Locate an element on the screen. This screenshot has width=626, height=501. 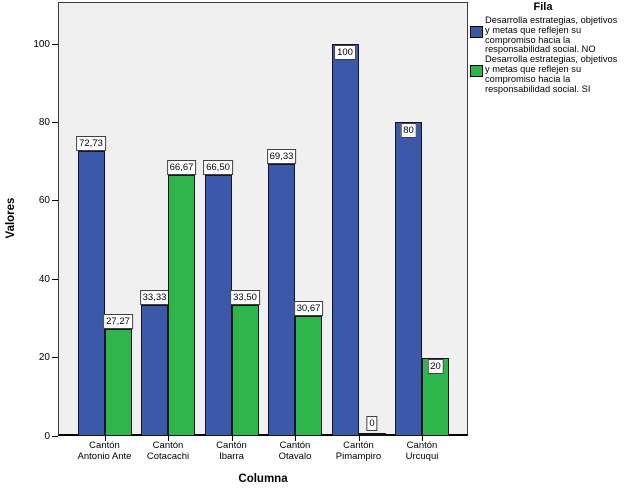
x-category-label: Cantón Cotacachi is located at coordinates (168, 451).